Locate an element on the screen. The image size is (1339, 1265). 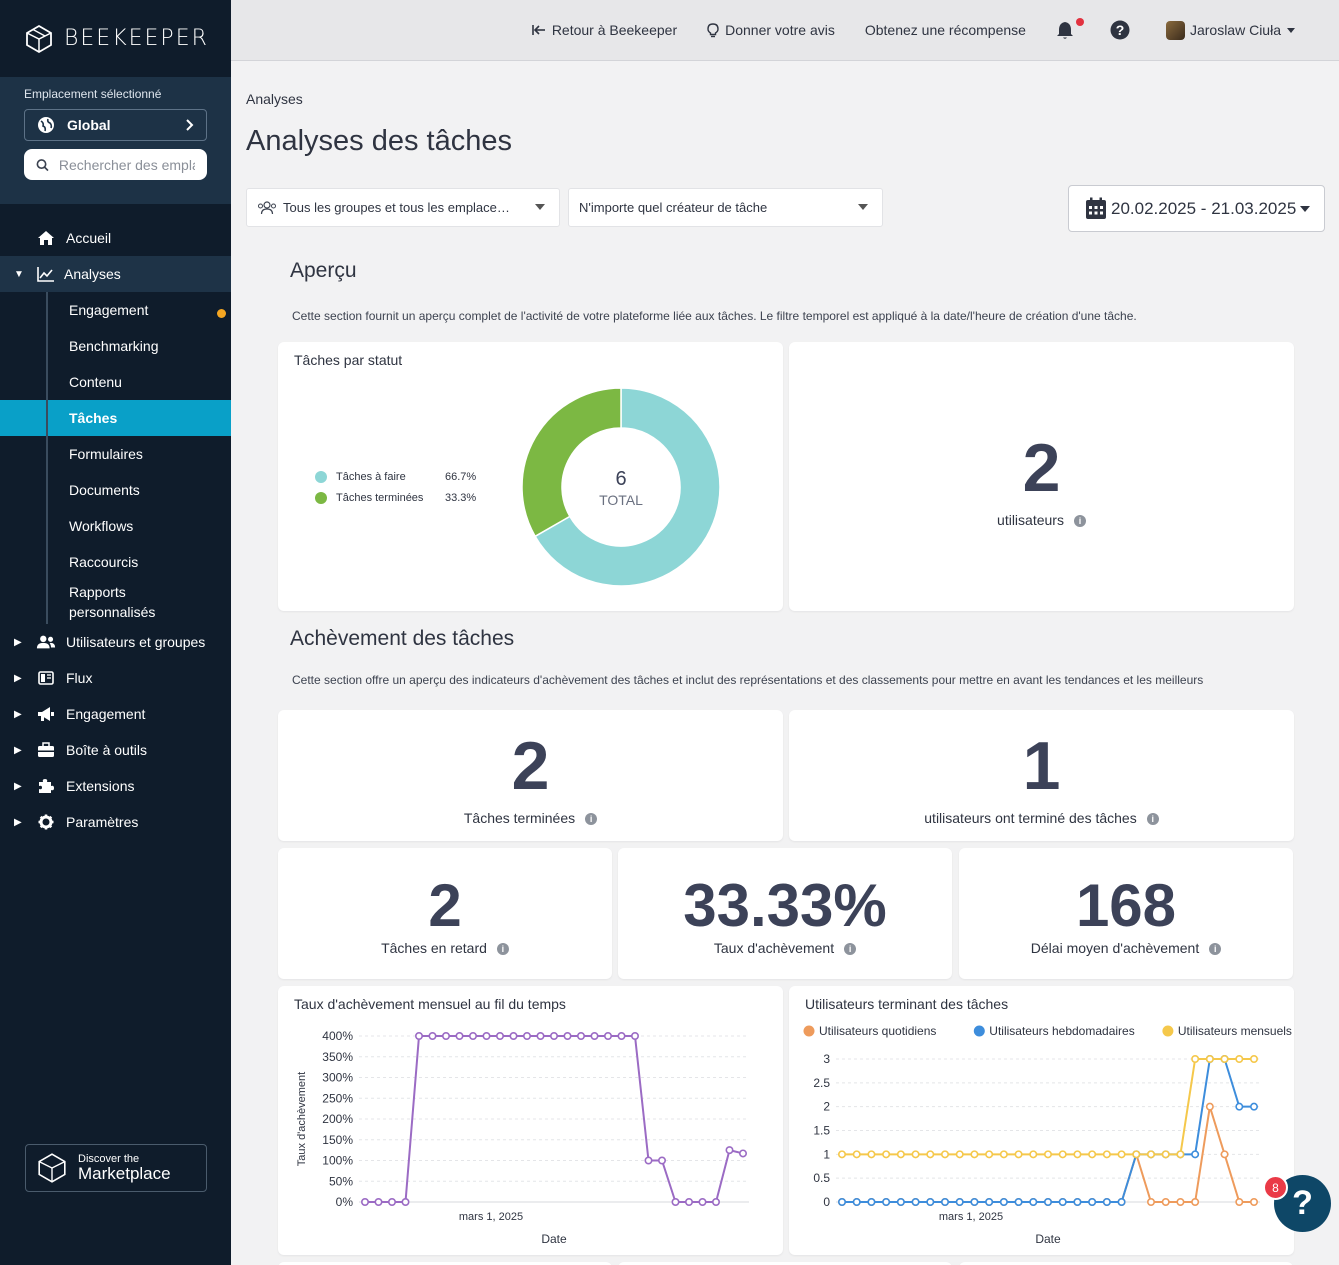
nav-item-extensions: ▶ Extensions is located at coordinates (115, 786).